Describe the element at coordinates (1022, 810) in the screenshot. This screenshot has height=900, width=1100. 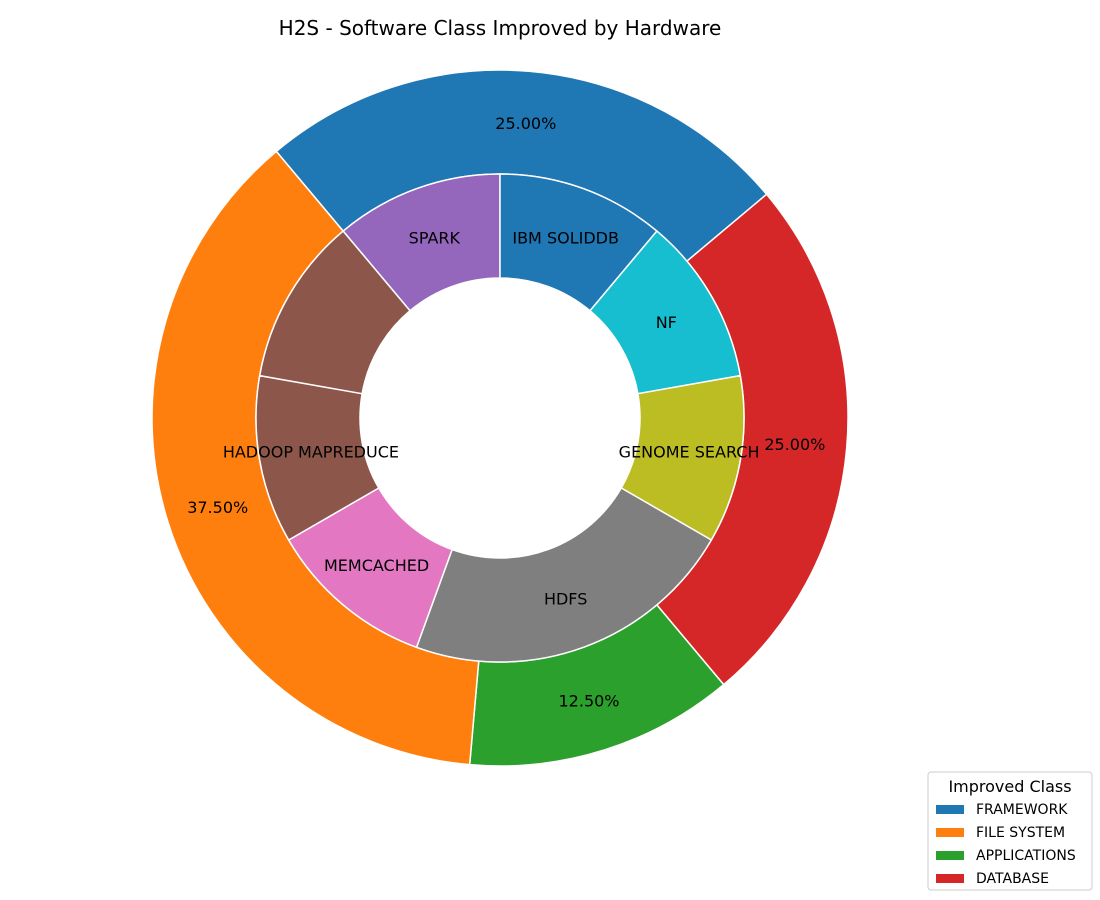
I see `legend-label-framework: FRAMEWORK` at that location.